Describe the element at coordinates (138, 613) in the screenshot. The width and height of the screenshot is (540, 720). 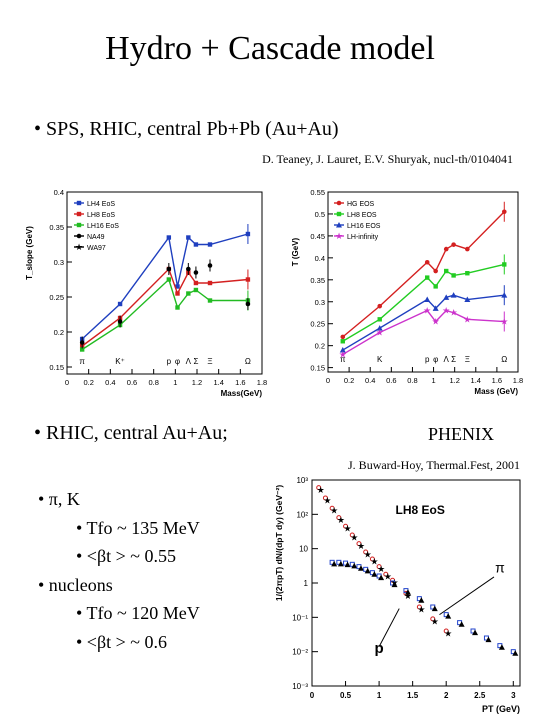
I see `list-item-nuc-tfo: • Tfo ~ 120 MeV` at that location.